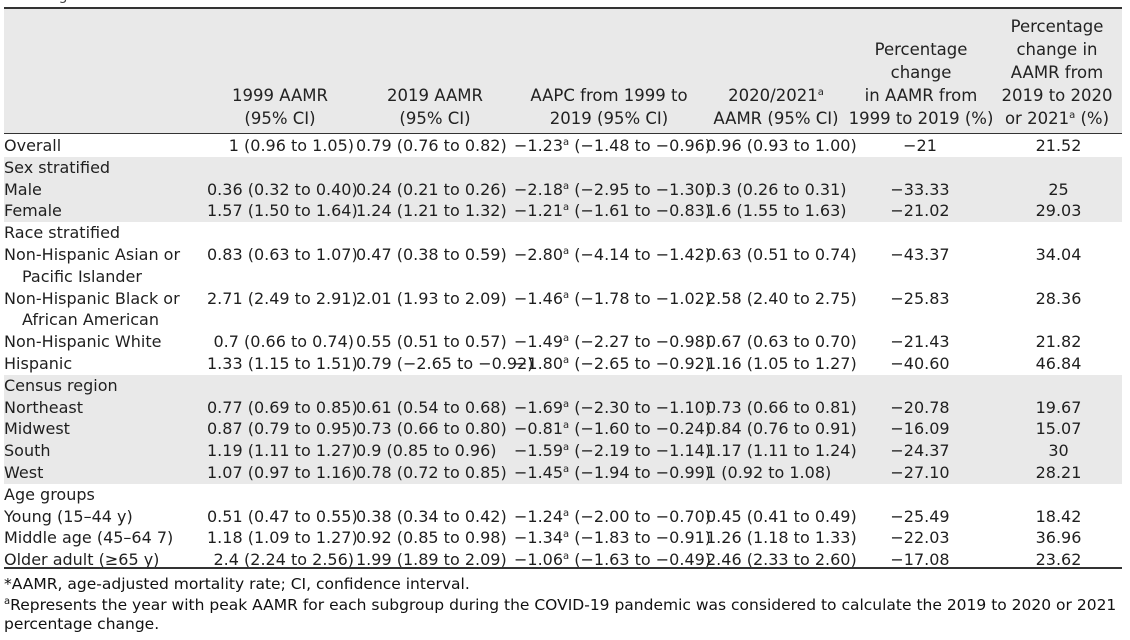 The image size is (1130, 640). What do you see at coordinates (781, 363) in the screenshot?
I see `cell-2020-2021-aamr: 1.16 (1.05 to 1.27)` at bounding box center [781, 363].